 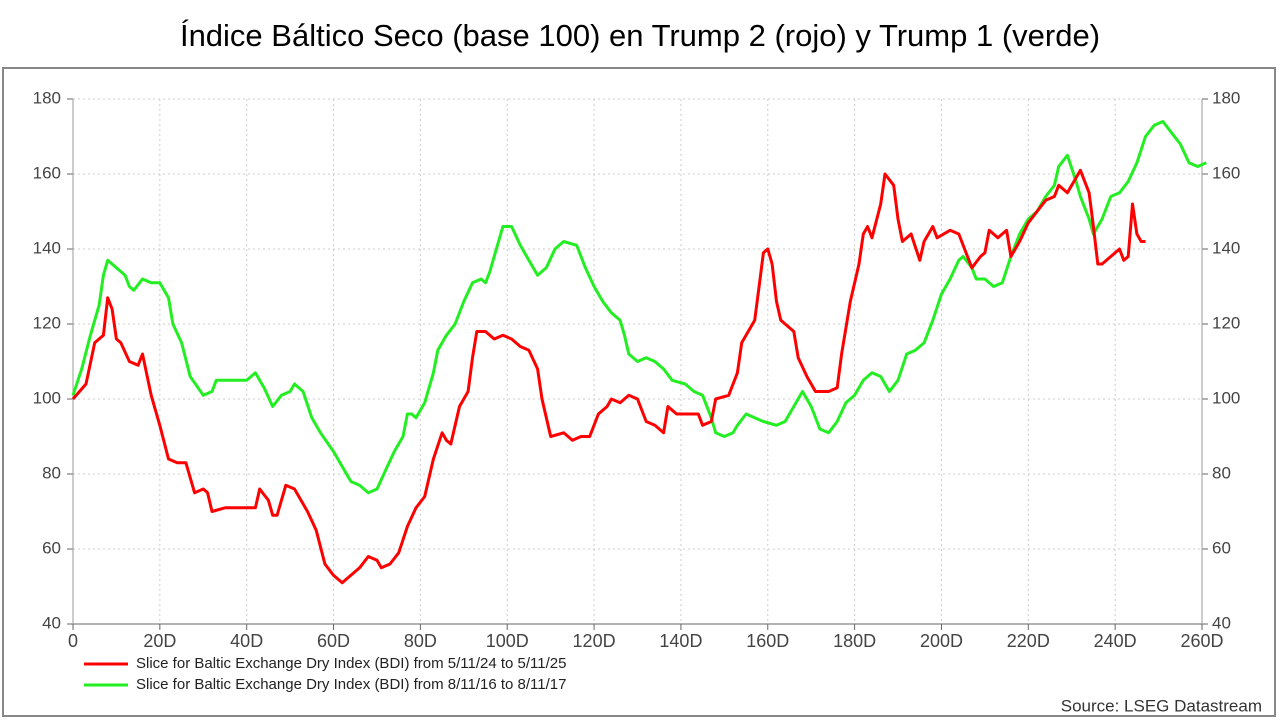 I want to click on y2-tick-label: 120, so click(x=1226, y=322).